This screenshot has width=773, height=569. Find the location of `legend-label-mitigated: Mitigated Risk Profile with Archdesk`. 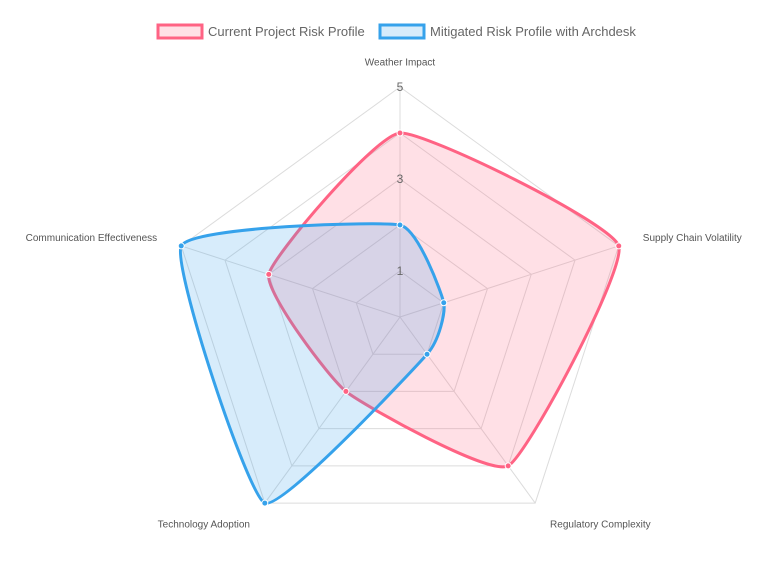

legend-label-mitigated: Mitigated Risk Profile with Archdesk is located at coordinates (533, 31).